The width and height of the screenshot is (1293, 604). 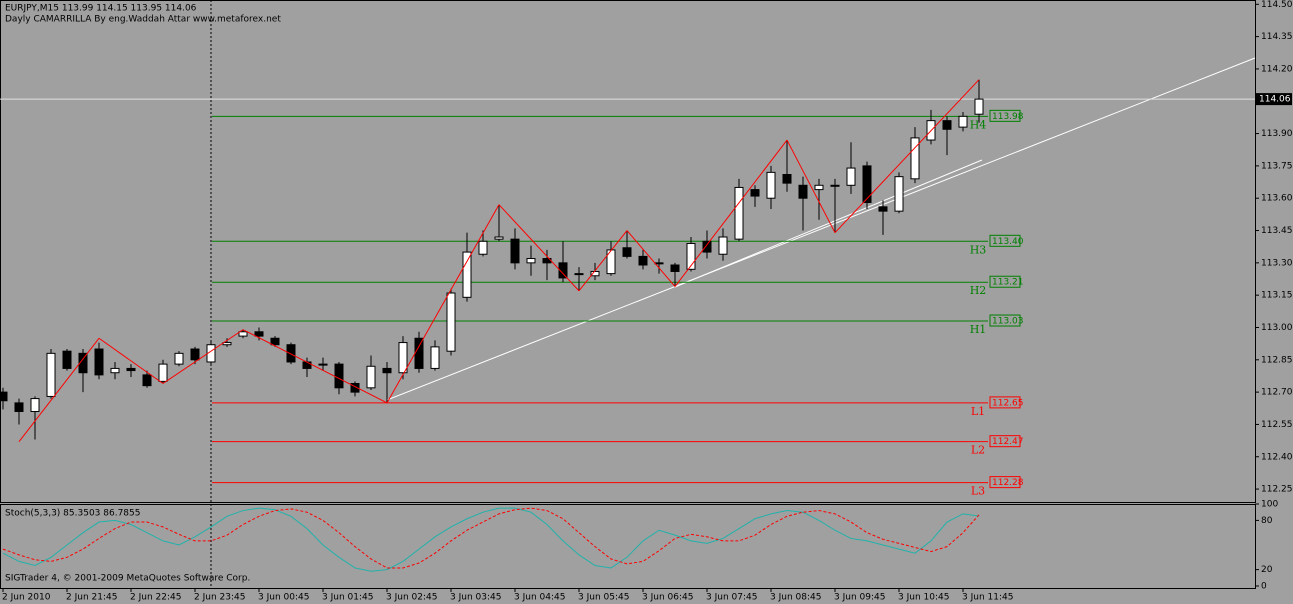 I want to click on y-tick-label: 113.45, so click(x=1277, y=231).